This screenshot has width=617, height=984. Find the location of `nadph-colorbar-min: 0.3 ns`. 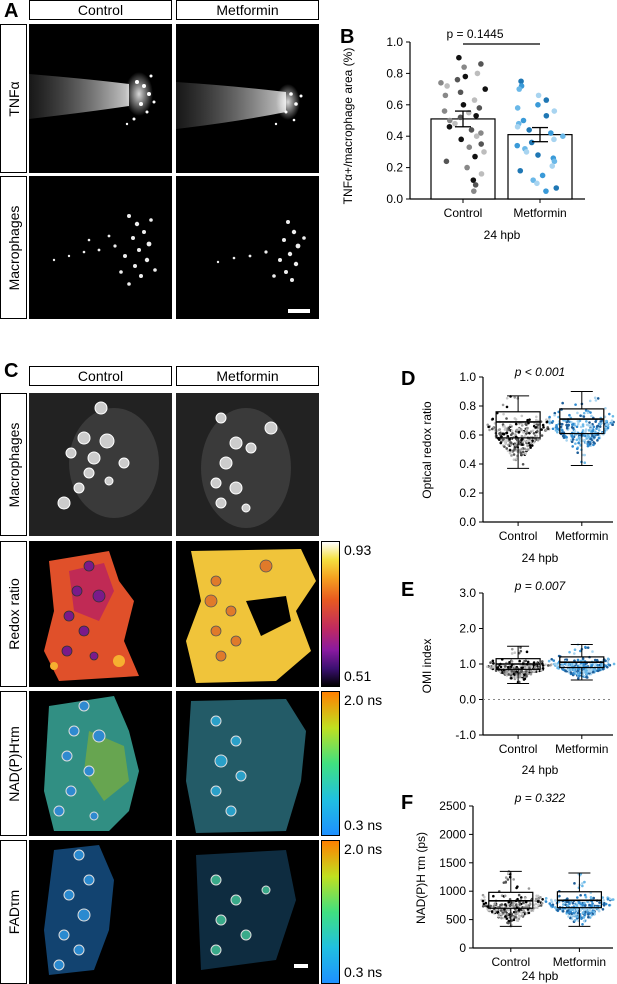

nadph-colorbar-min: 0.3 ns is located at coordinates (363, 825).